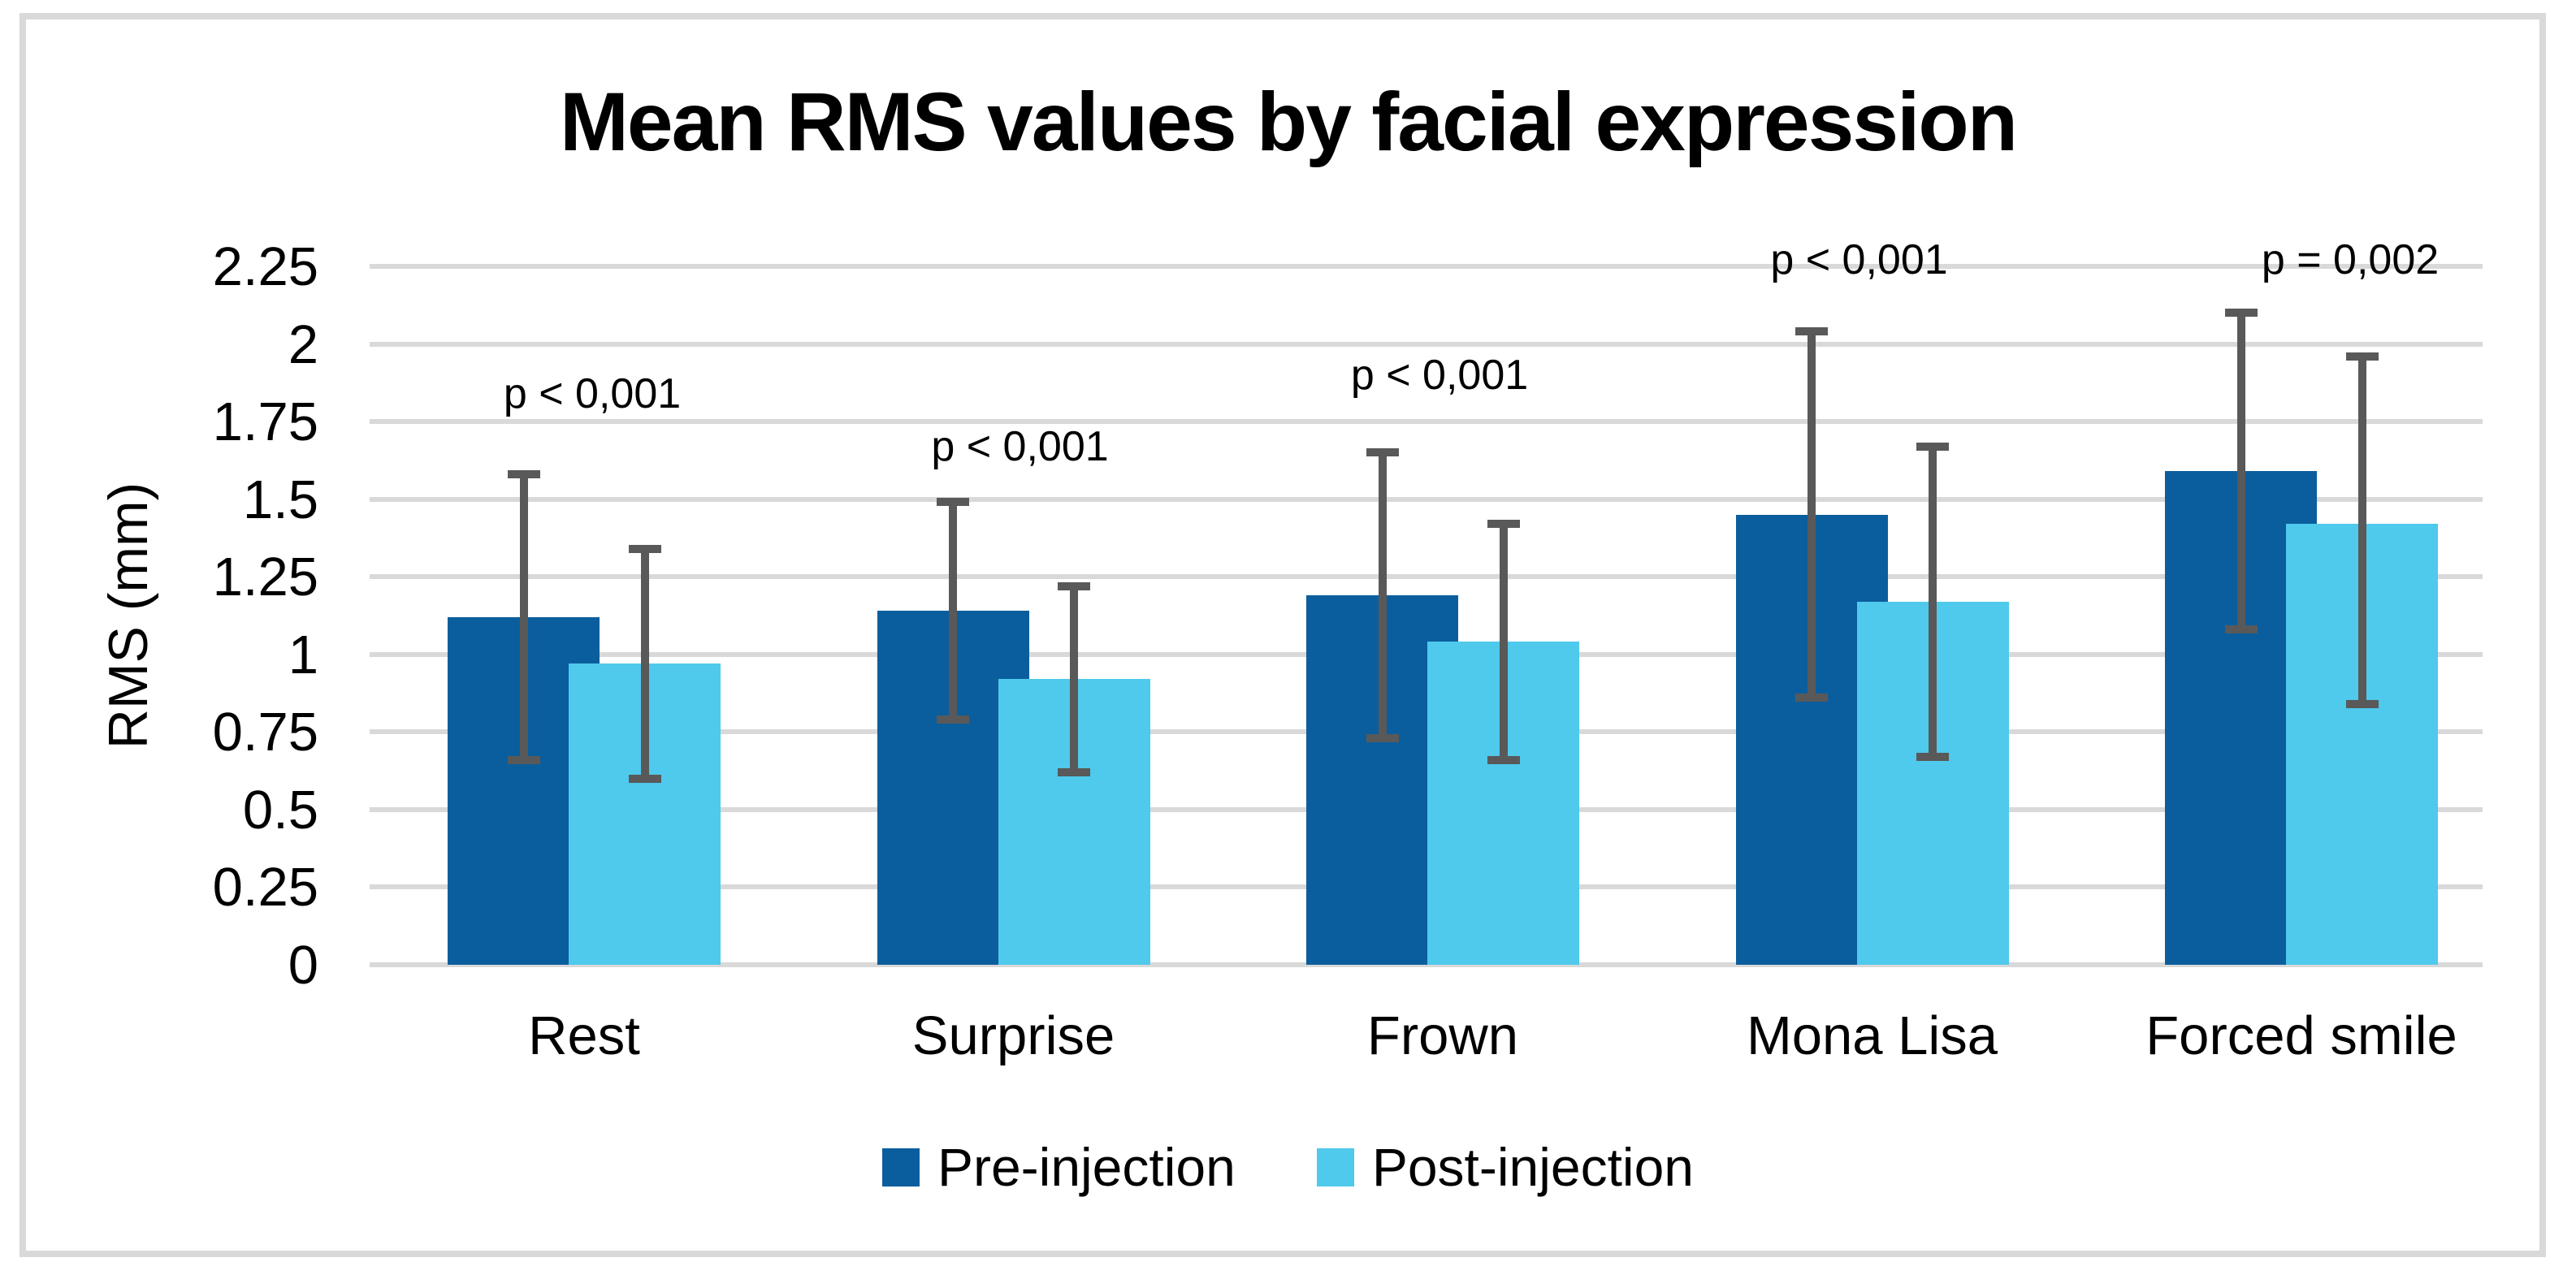 The height and width of the screenshot is (1288, 2576). What do you see at coordinates (265, 422) in the screenshot?
I see `y-tick-label: 1.75` at bounding box center [265, 422].